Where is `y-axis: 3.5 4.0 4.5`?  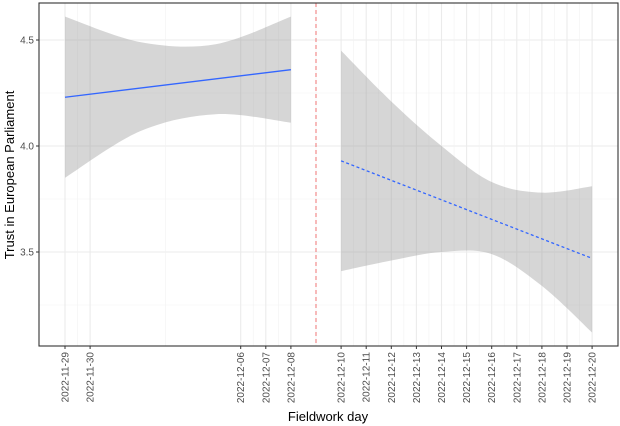
y-axis: 3.5 4.0 4.5 is located at coordinates (29, 147).